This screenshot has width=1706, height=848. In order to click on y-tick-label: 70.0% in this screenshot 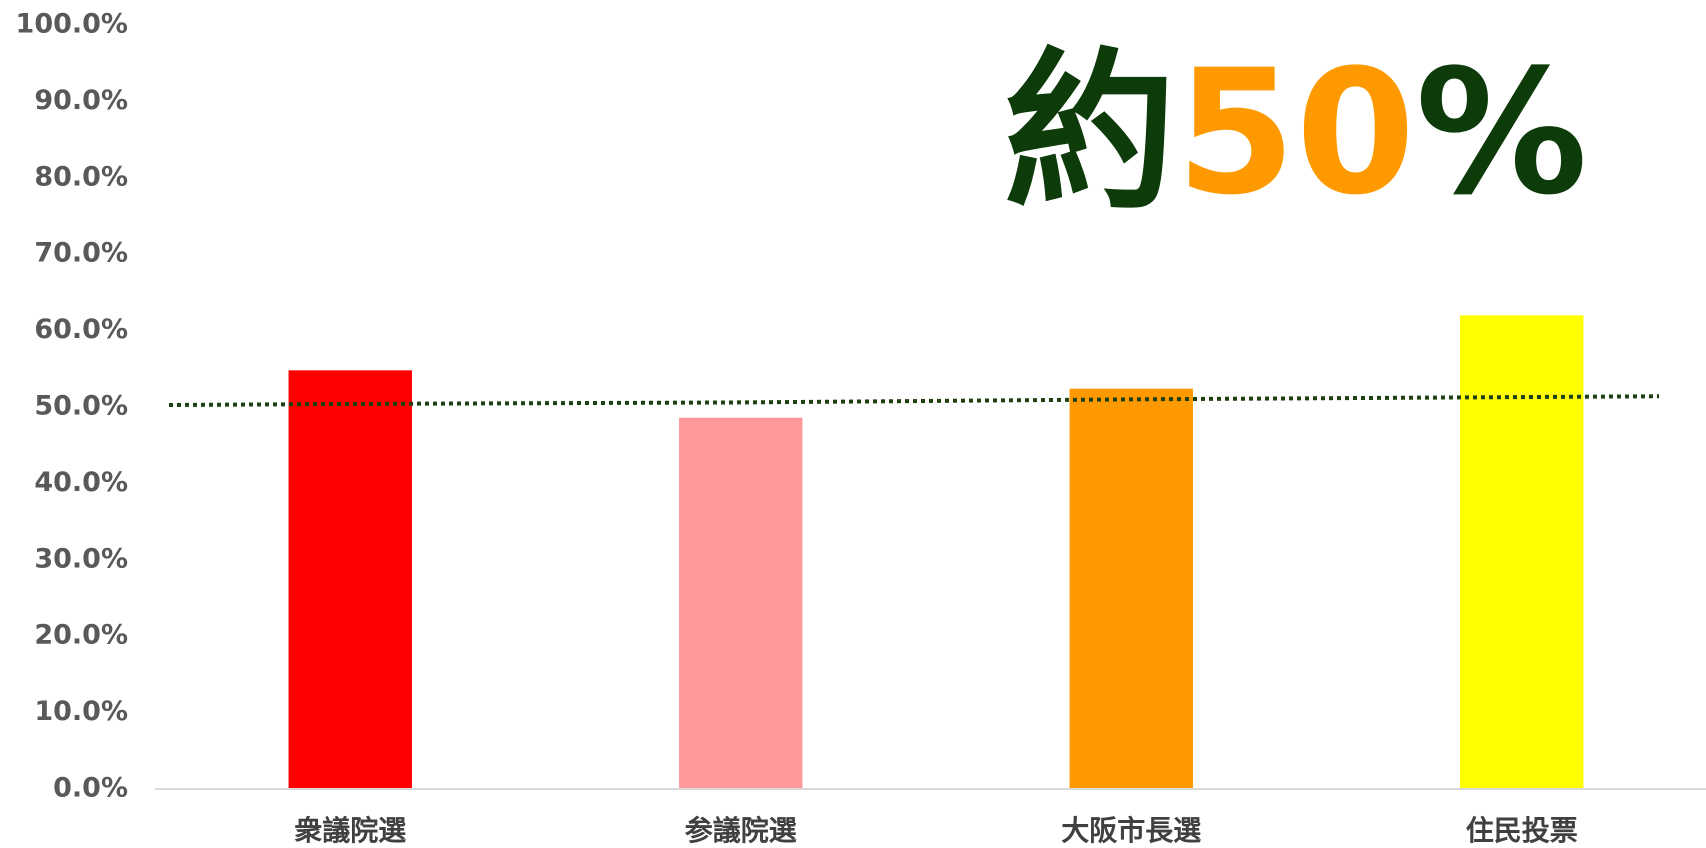, I will do `click(81, 253)`.